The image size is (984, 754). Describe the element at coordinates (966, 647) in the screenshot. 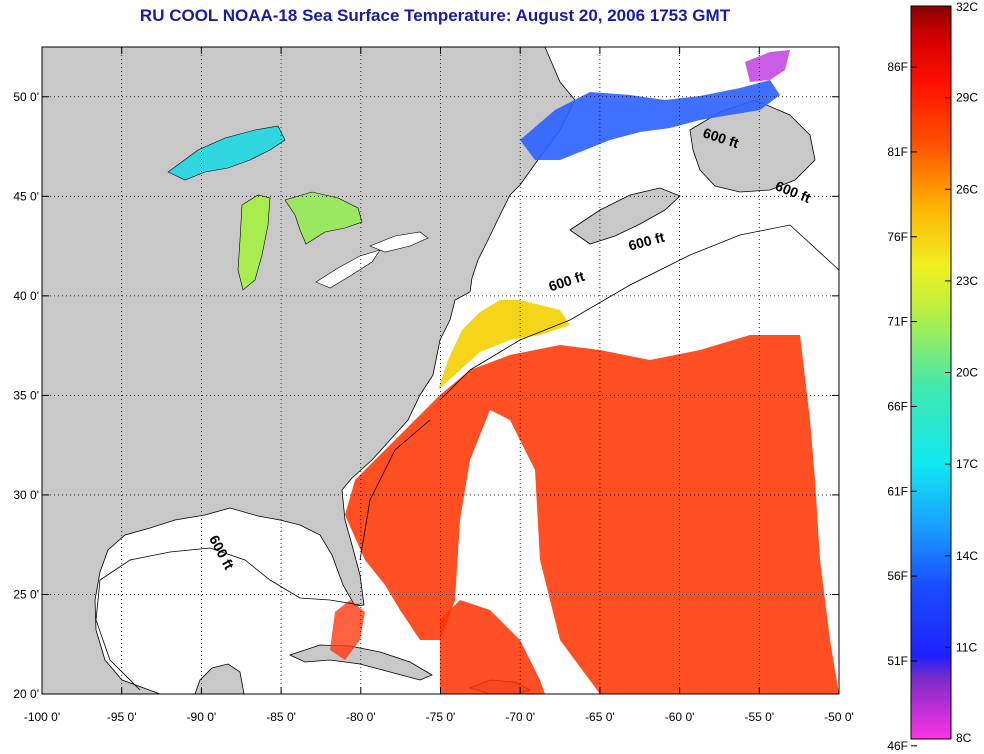

I see `colorbar-c-label: 11C` at that location.